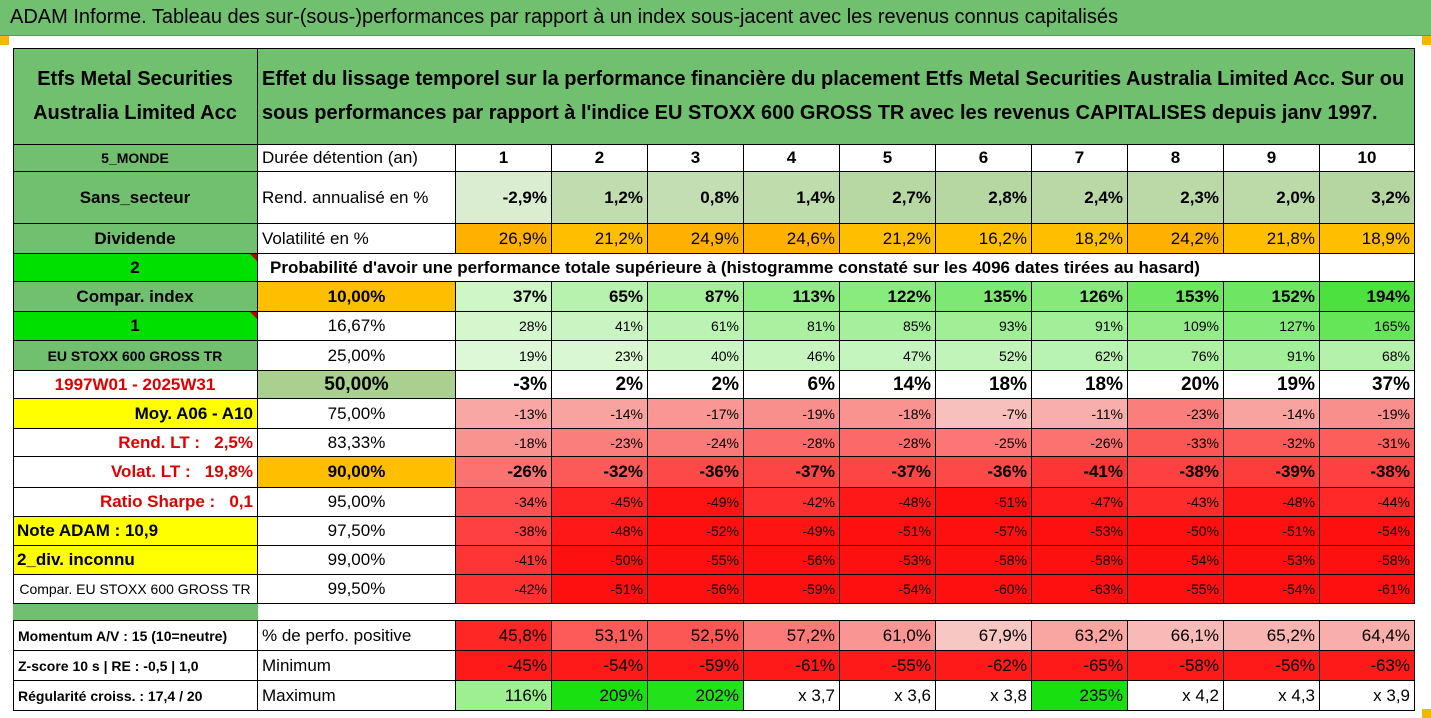  What do you see at coordinates (135, 443) in the screenshot?
I see `rend-lt-label: Rend. LT : 2,5%` at bounding box center [135, 443].